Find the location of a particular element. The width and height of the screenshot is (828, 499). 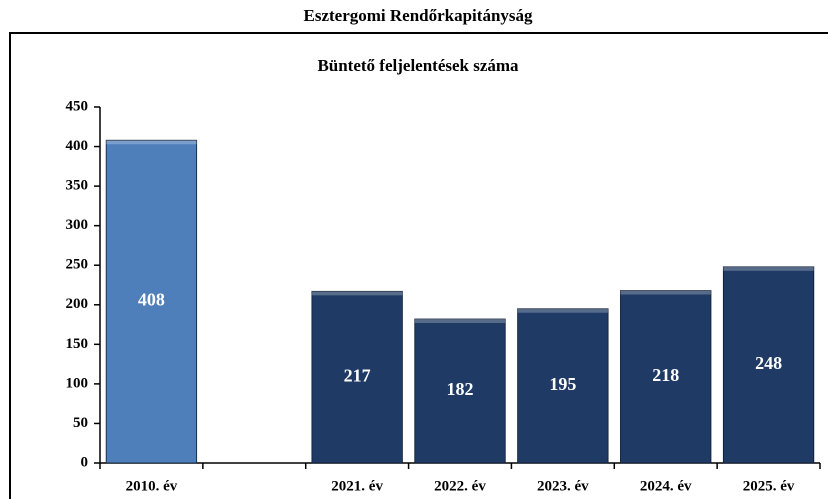

value-label: 182 is located at coordinates (460, 389).